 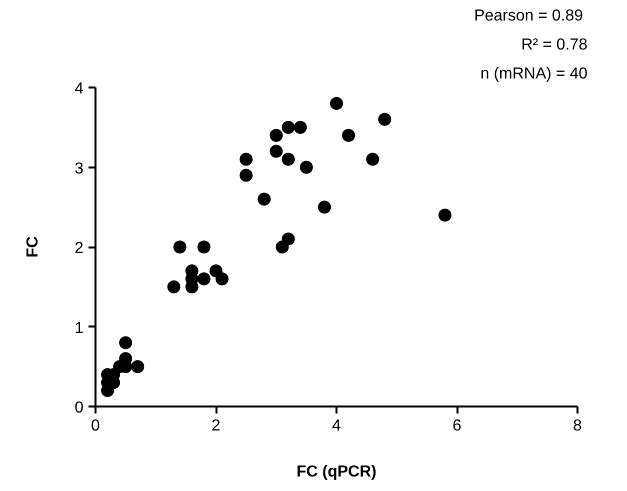 I want to click on y-tick-label: 3, so click(x=79, y=169).